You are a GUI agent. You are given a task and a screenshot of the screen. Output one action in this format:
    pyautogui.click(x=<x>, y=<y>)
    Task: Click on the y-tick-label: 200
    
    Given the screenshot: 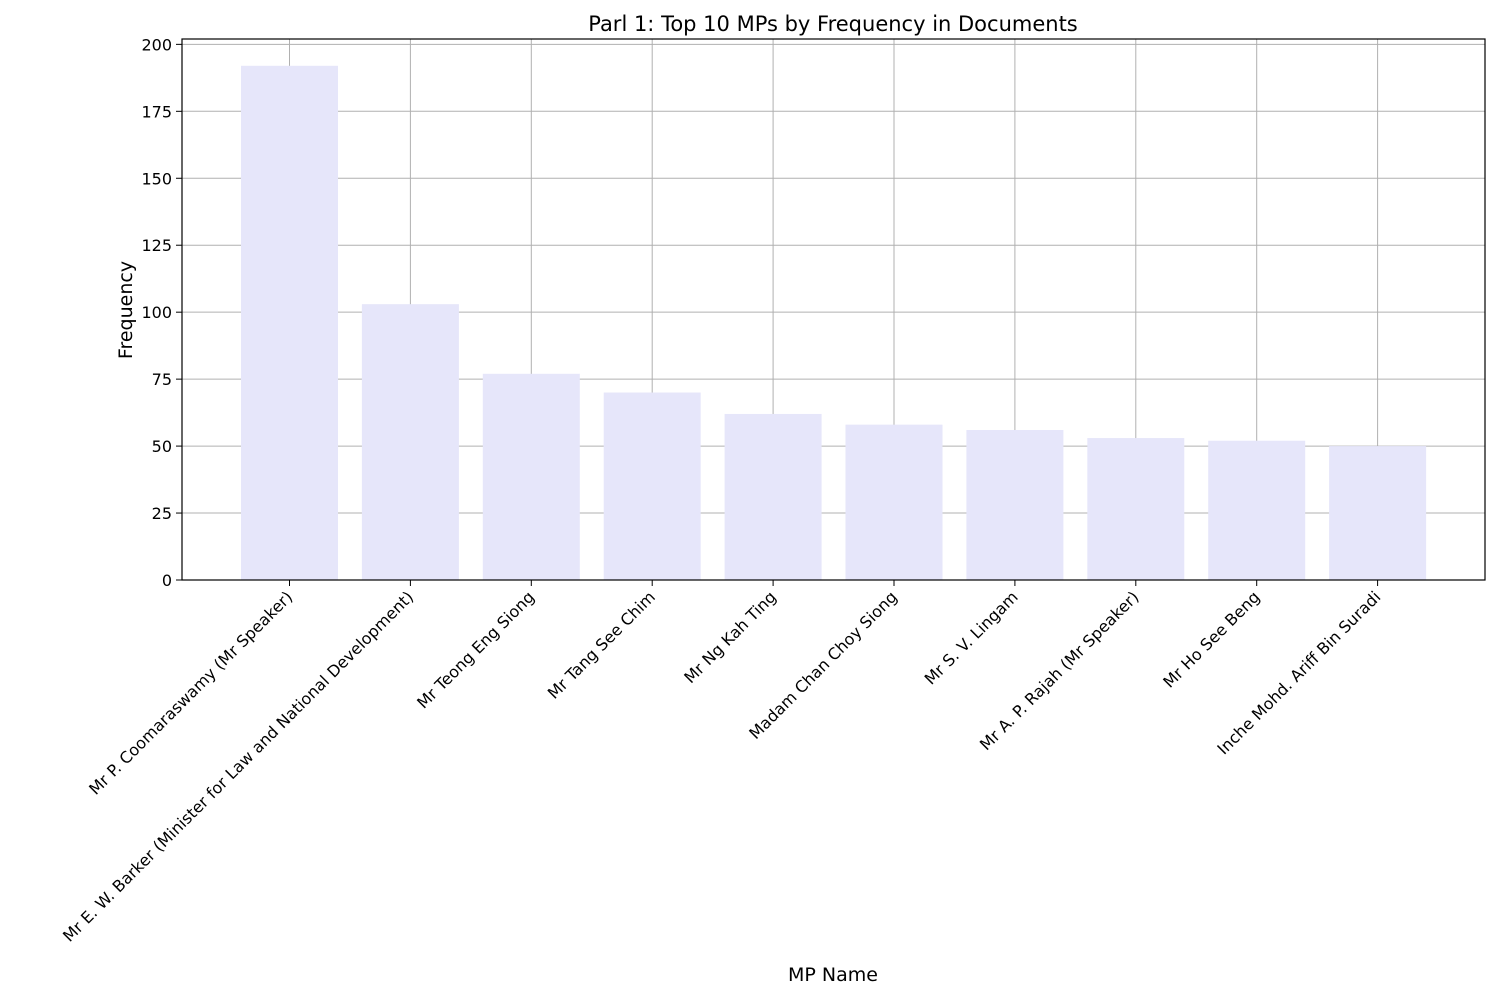 What is the action you would take?
    pyautogui.click(x=156, y=44)
    